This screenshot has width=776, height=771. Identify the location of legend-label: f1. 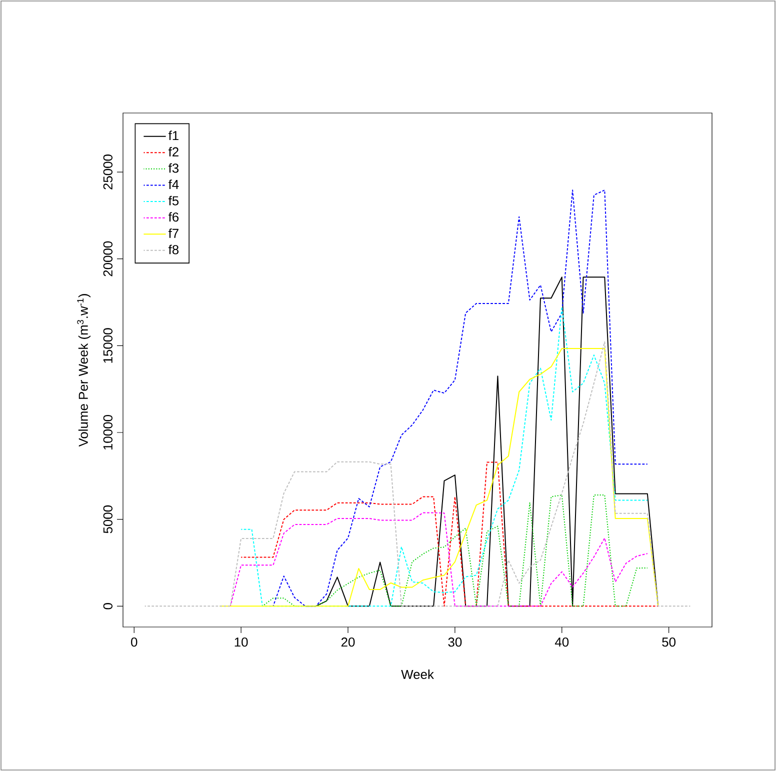
(173, 135).